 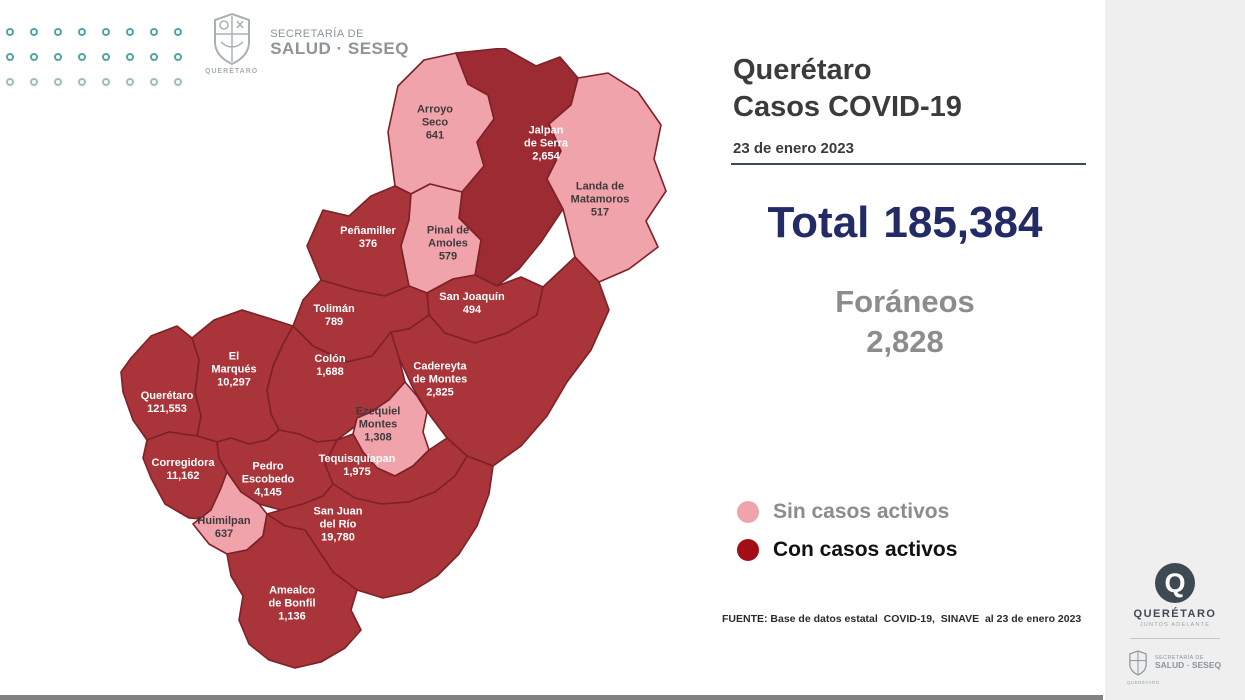 What do you see at coordinates (905, 342) in the screenshot?
I see `foraneos-value: 2,828` at bounding box center [905, 342].